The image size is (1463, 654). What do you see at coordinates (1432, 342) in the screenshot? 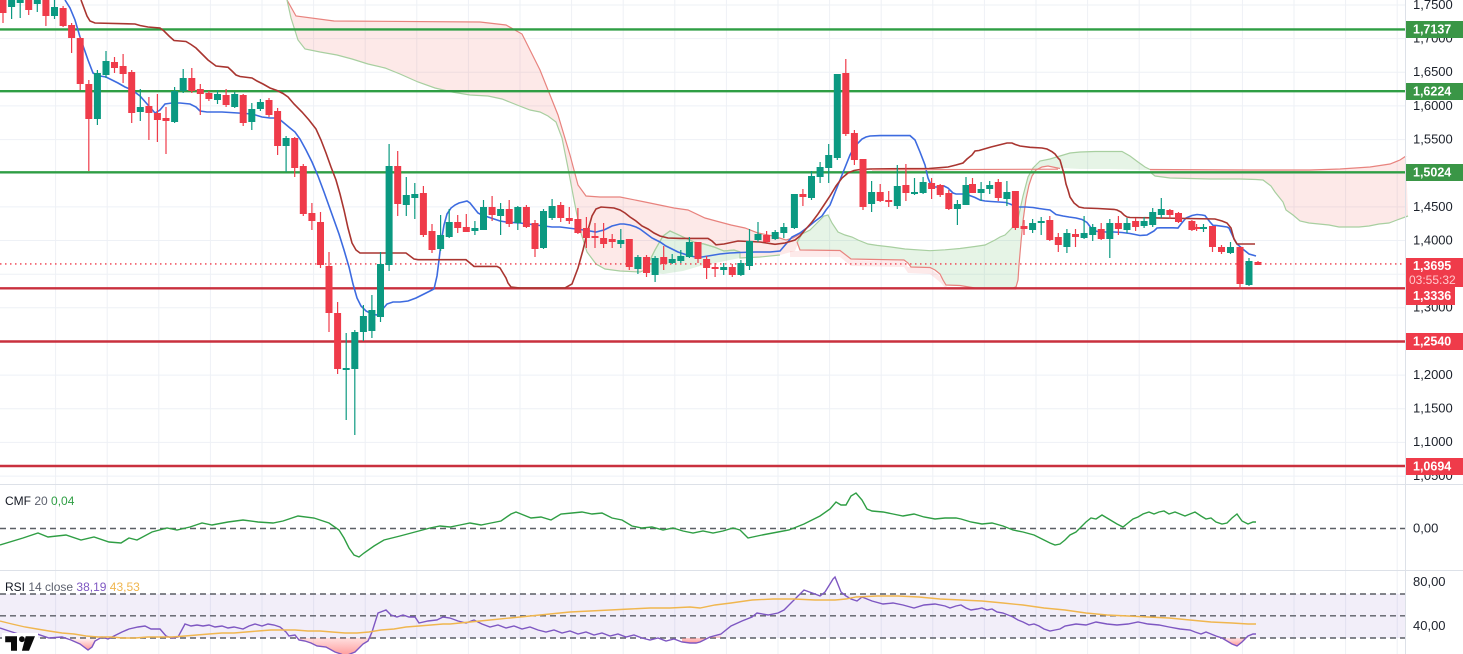
I see `svg-text: 1,2540` at bounding box center [1432, 342].